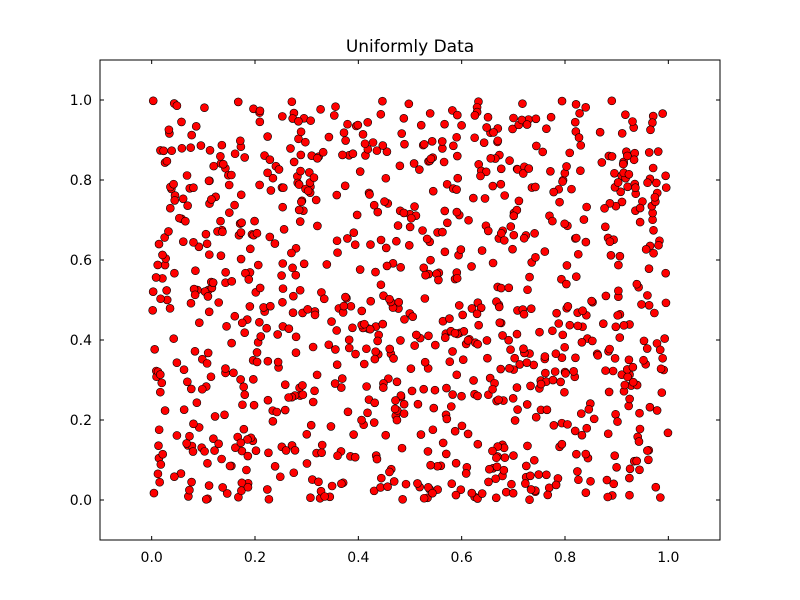 Image resolution: width=800 pixels, height=600 pixels. What do you see at coordinates (81, 101) in the screenshot?
I see `y-tick-label: 1.0` at bounding box center [81, 101].